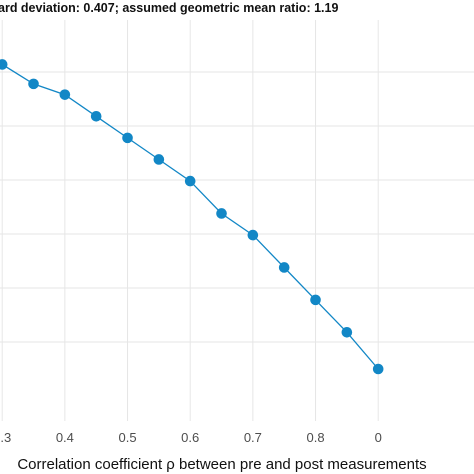 Image resolution: width=474 pixels, height=474 pixels. Describe the element at coordinates (315, 437) in the screenshot. I see `x-tick-label: 0.8` at that location.